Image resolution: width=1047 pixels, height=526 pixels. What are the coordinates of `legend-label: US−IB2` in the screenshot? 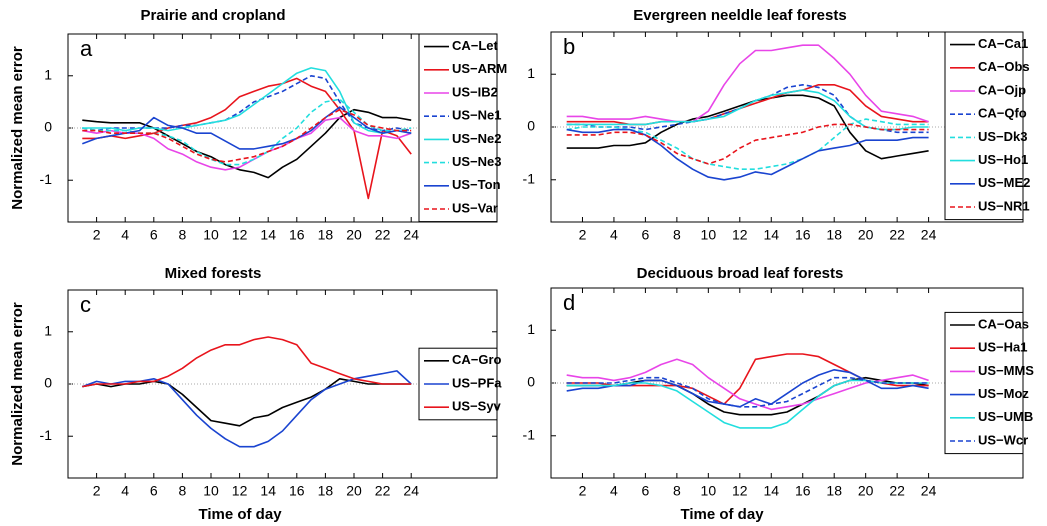 It's located at (475, 91).